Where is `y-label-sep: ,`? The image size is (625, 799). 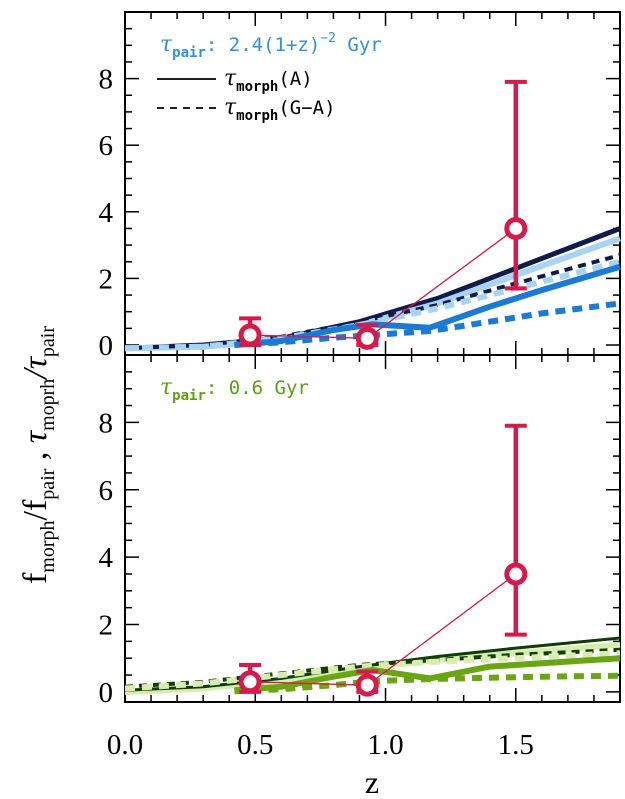
y-label-sep: , is located at coordinates (35, 456).